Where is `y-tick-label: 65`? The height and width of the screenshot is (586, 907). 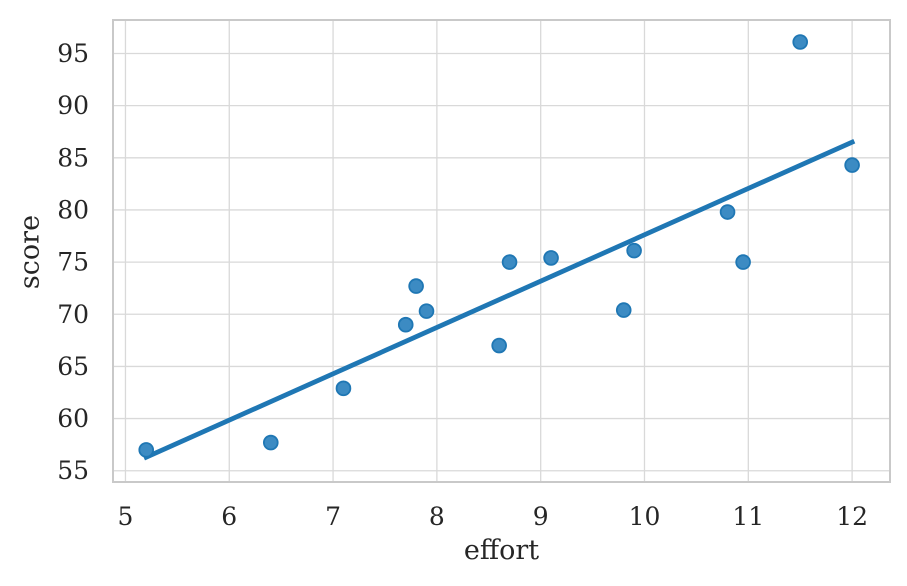 y-tick-label: 65 is located at coordinates (73, 366).